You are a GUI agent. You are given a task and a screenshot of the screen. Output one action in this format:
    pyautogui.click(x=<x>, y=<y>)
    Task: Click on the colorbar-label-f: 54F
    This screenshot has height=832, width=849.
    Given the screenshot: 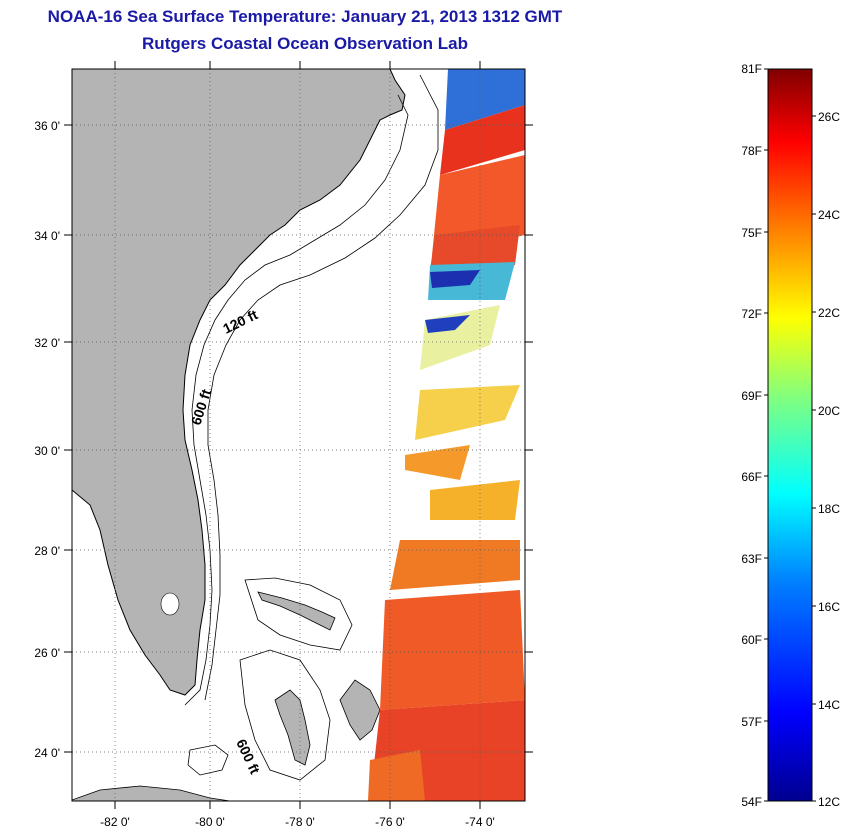 What is the action you would take?
    pyautogui.click(x=751, y=802)
    